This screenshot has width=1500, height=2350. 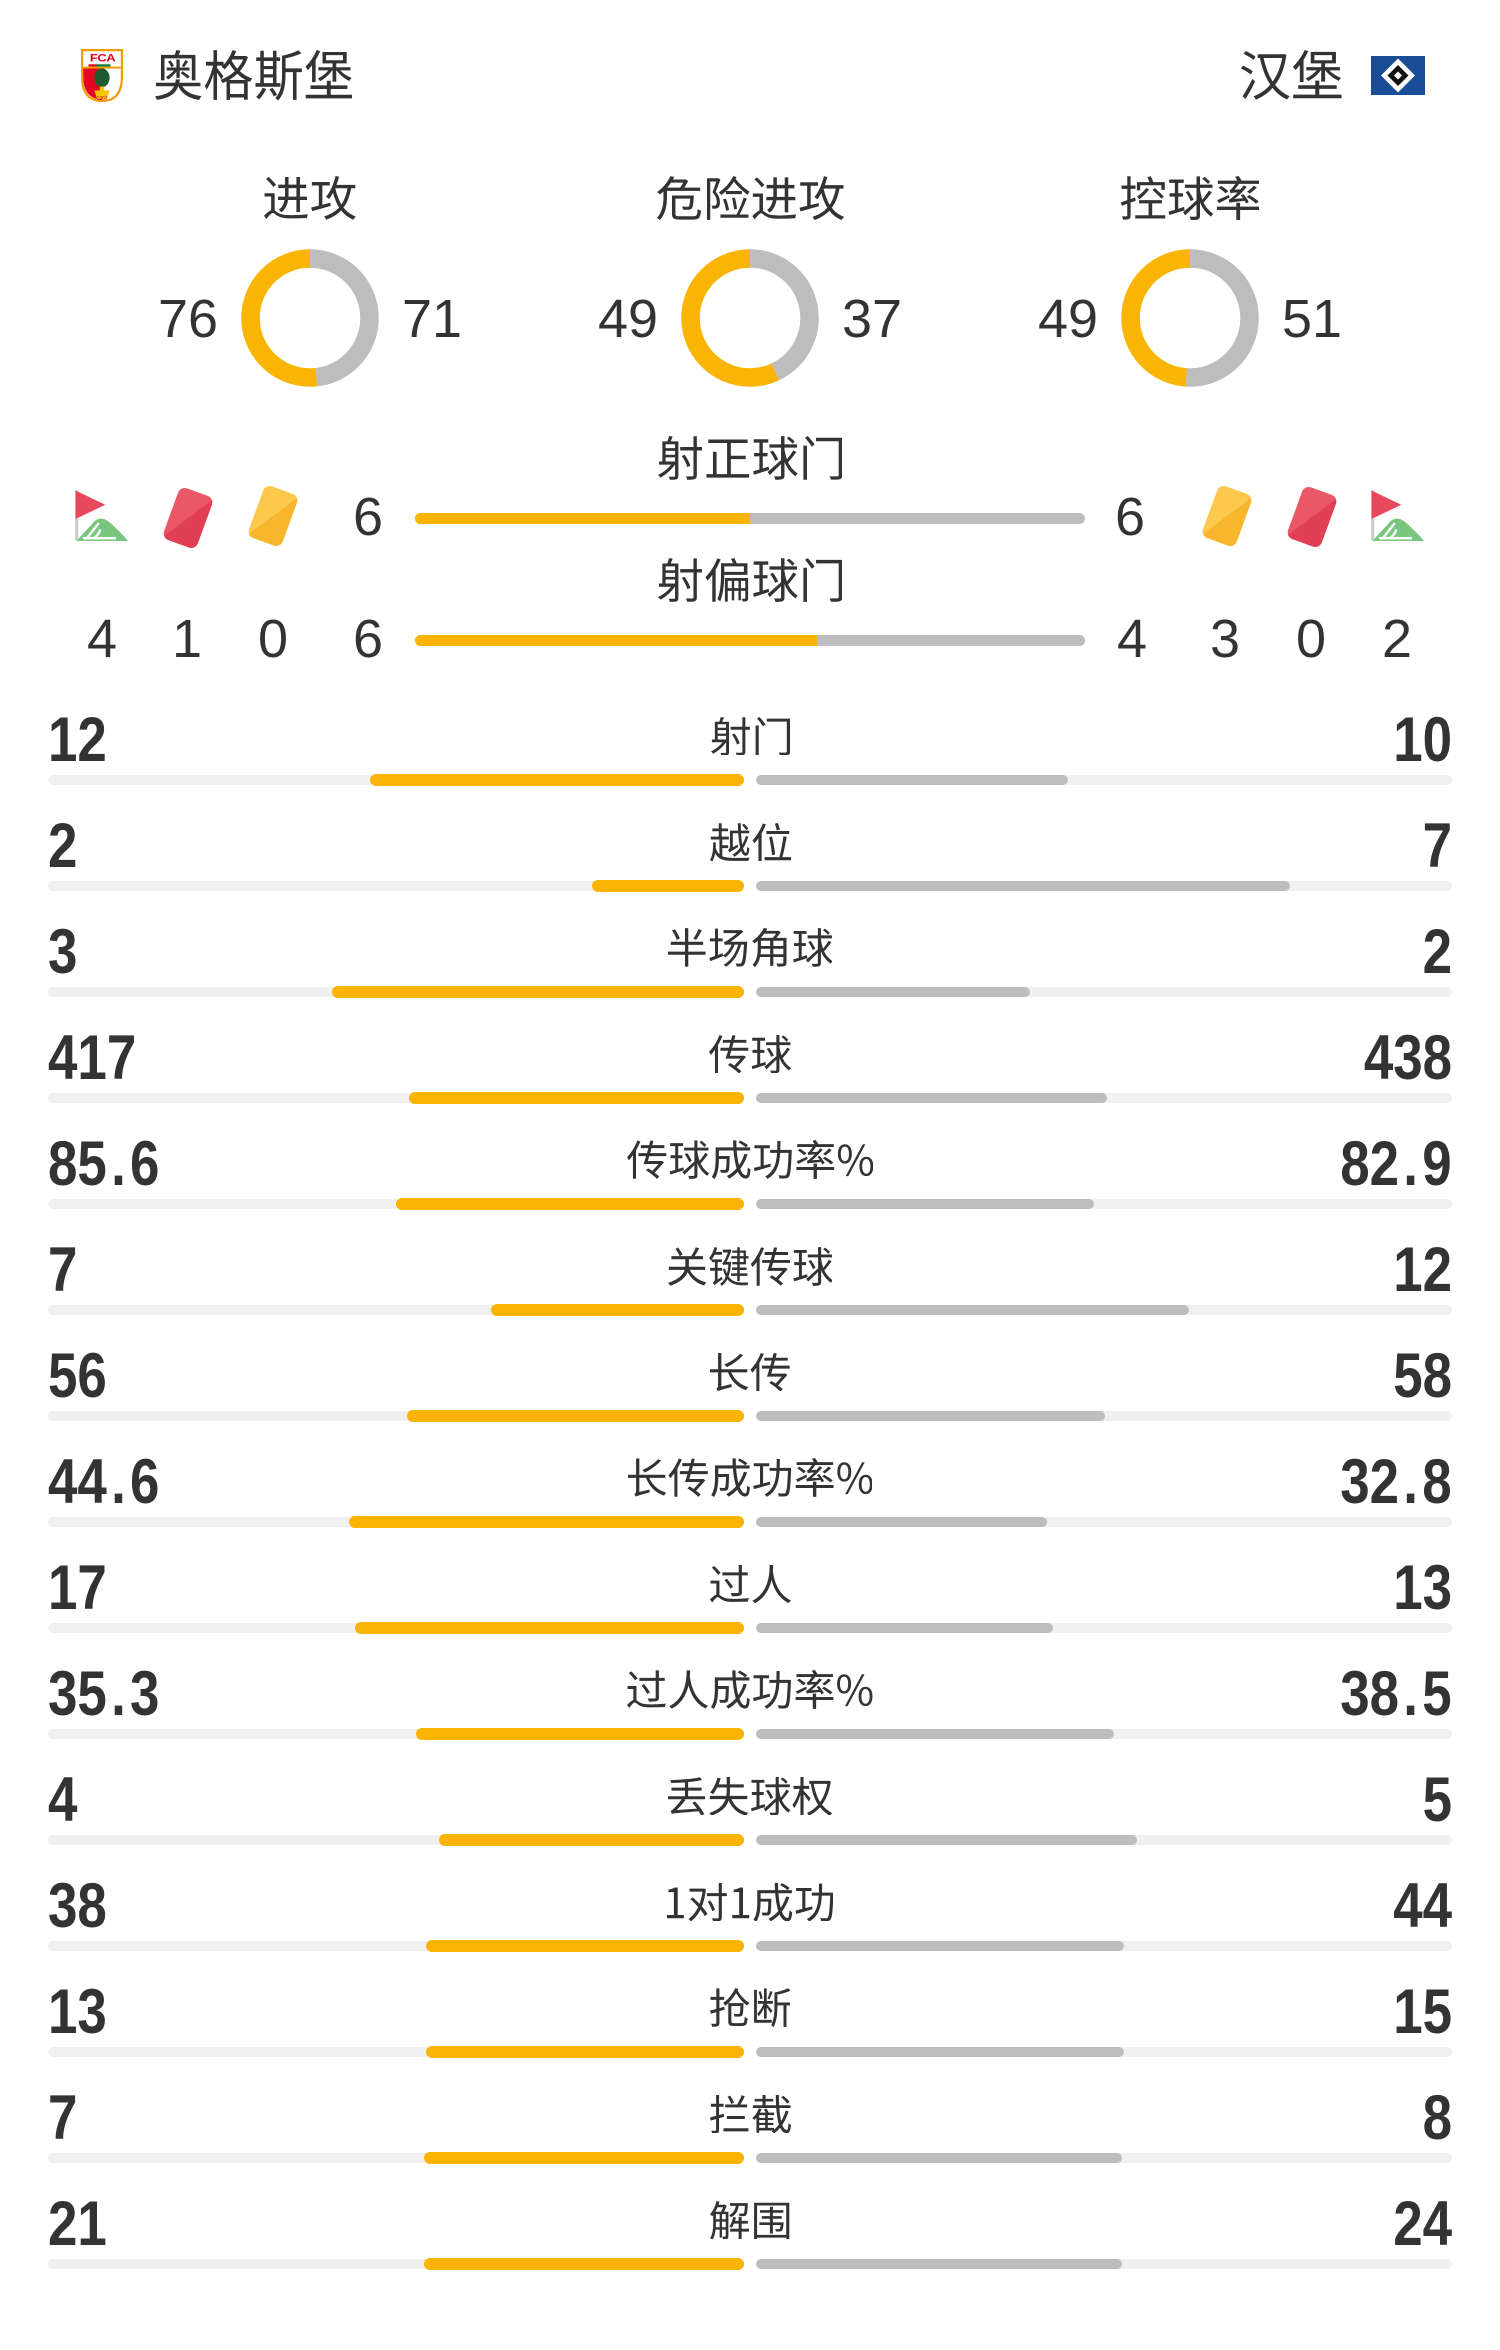 What do you see at coordinates (101, 99) in the screenshot?
I see `svg-text: 1907` at bounding box center [101, 99].